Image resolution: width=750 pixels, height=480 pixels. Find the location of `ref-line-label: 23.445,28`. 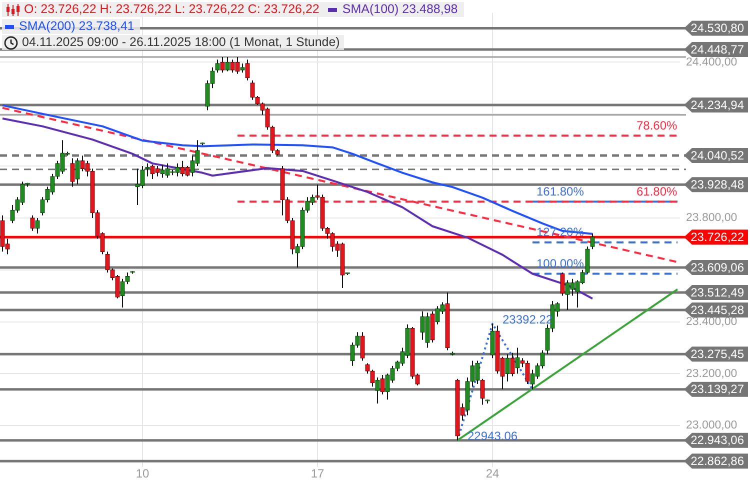

ref-line-label: 23.445,28 is located at coordinates (717, 309).